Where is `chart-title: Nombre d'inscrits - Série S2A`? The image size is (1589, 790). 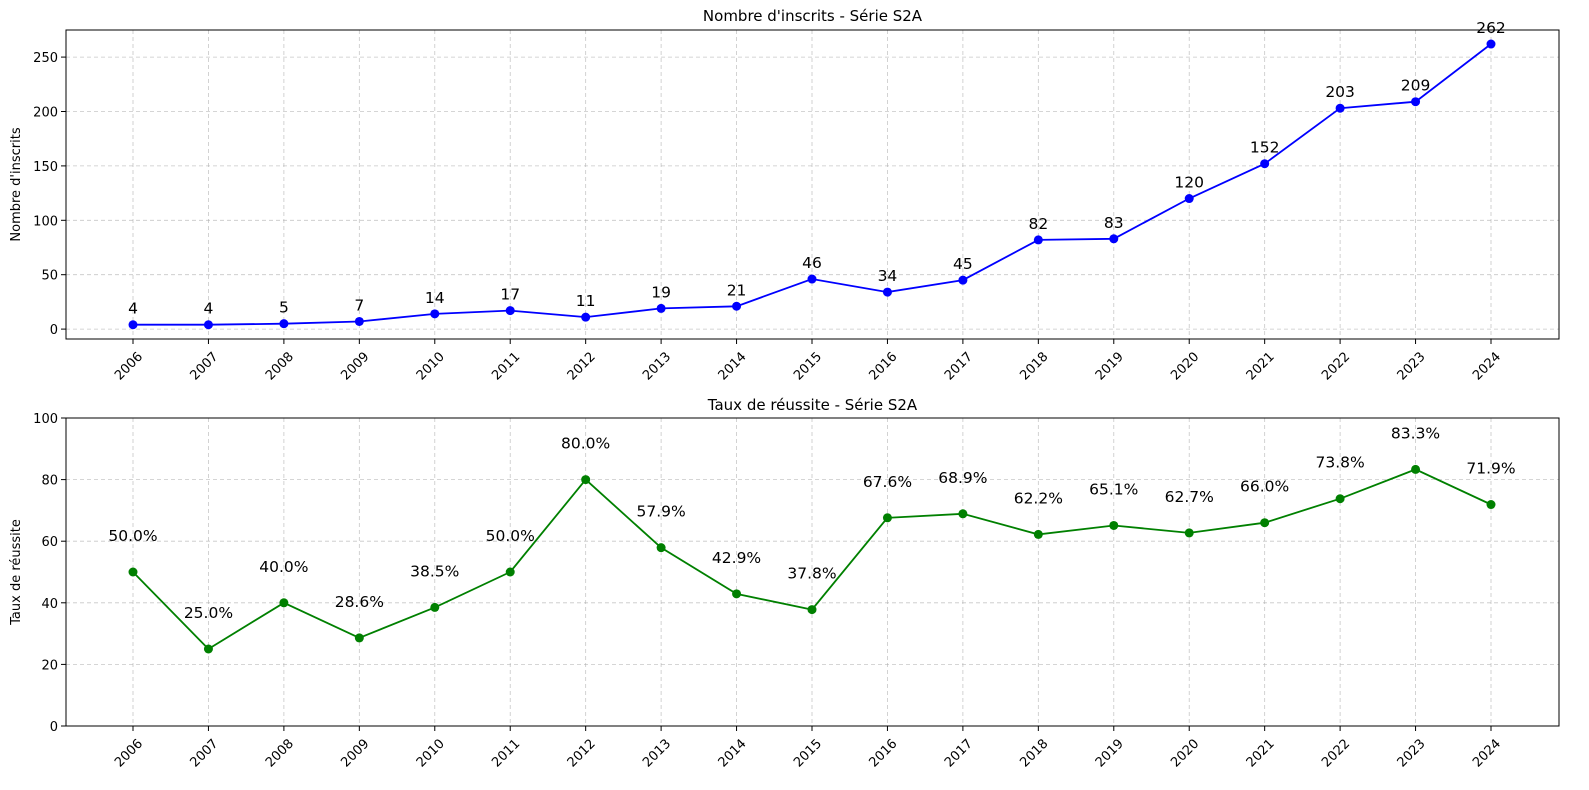
chart-title: Nombre d'inscrits - Série S2A is located at coordinates (813, 16).